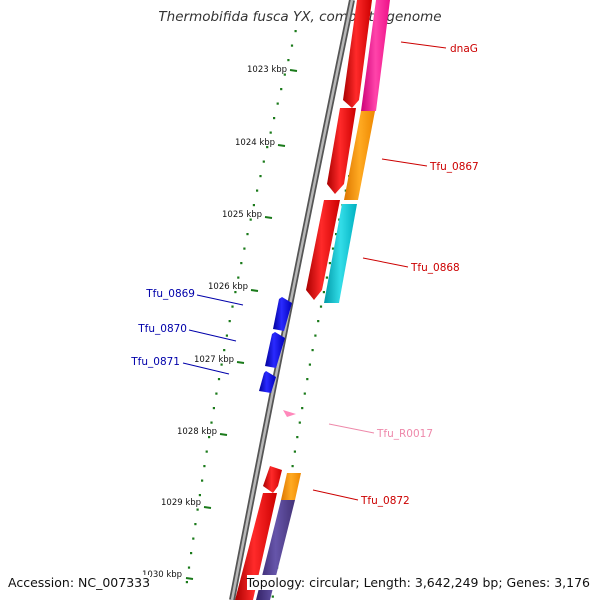 Image resolution: width=600 pixels, height=600 pixels. Describe the element at coordinates (79, 582) in the screenshot. I see `accession-text: Accession: NC_007333` at that location.